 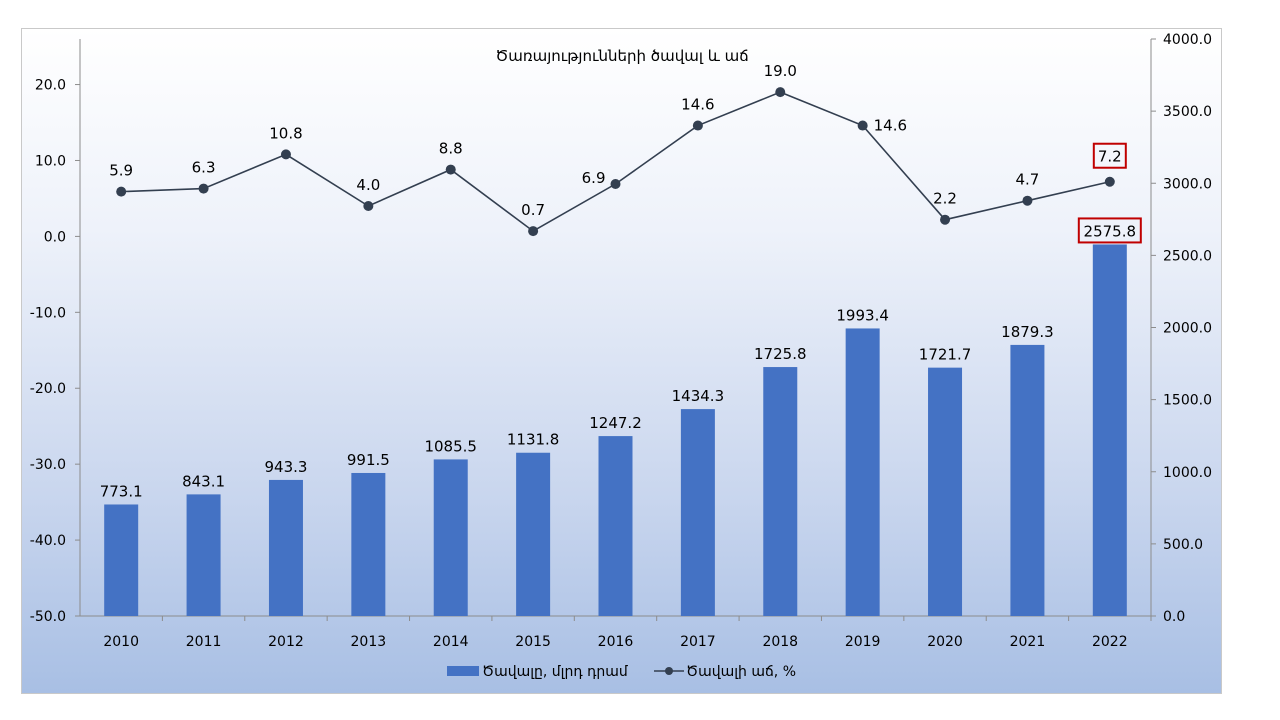 I want to click on growth-label-2020: 2.2, so click(x=945, y=199).